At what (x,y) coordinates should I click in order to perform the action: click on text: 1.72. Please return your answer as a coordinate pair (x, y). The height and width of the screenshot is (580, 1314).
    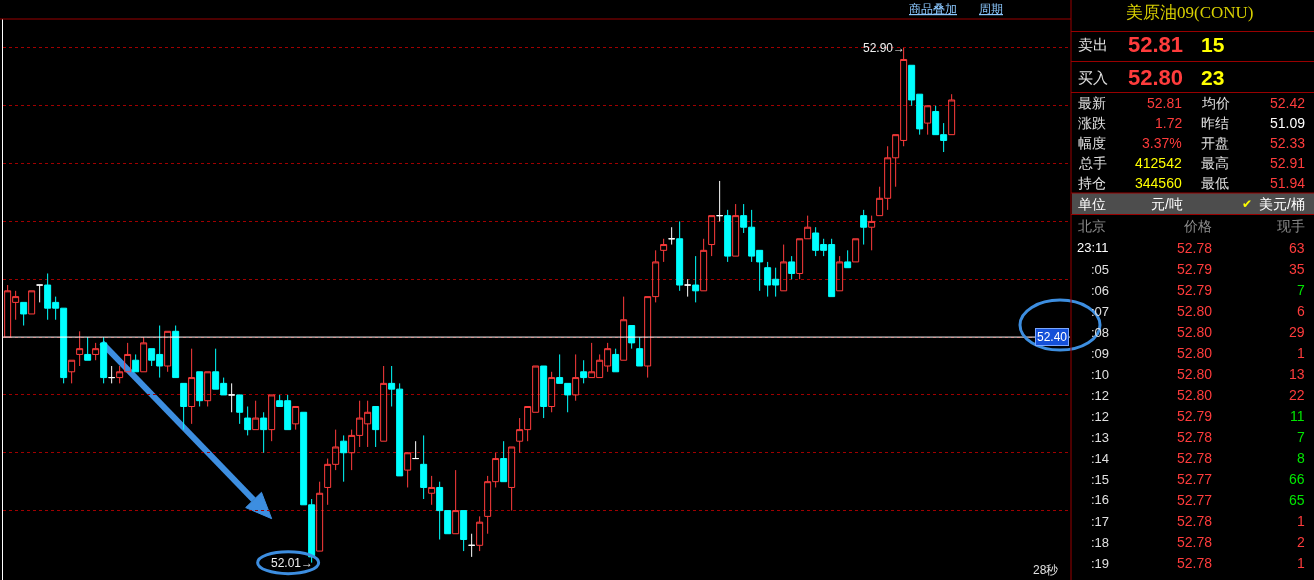
    Looking at the image, I should click on (1169, 123).